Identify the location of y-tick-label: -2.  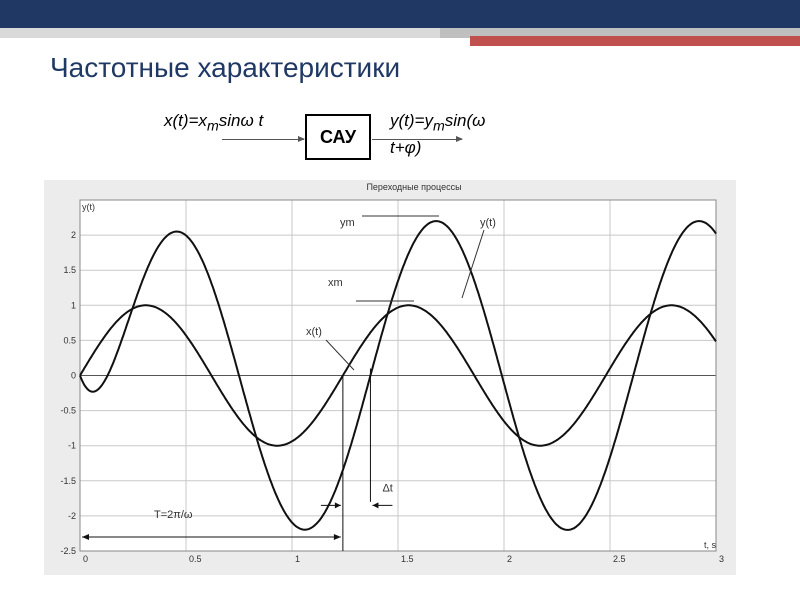
(72, 516).